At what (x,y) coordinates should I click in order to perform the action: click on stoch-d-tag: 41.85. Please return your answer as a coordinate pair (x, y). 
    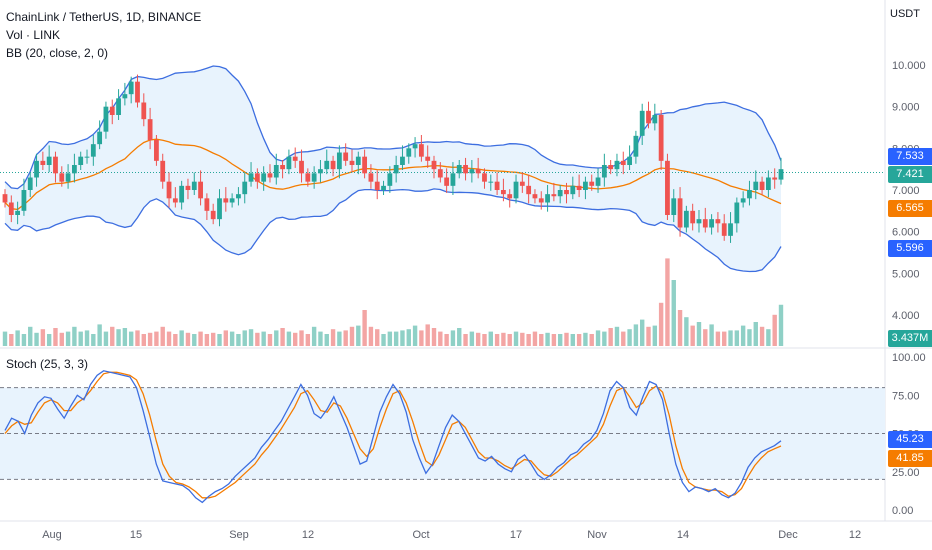
    Looking at the image, I should click on (910, 458).